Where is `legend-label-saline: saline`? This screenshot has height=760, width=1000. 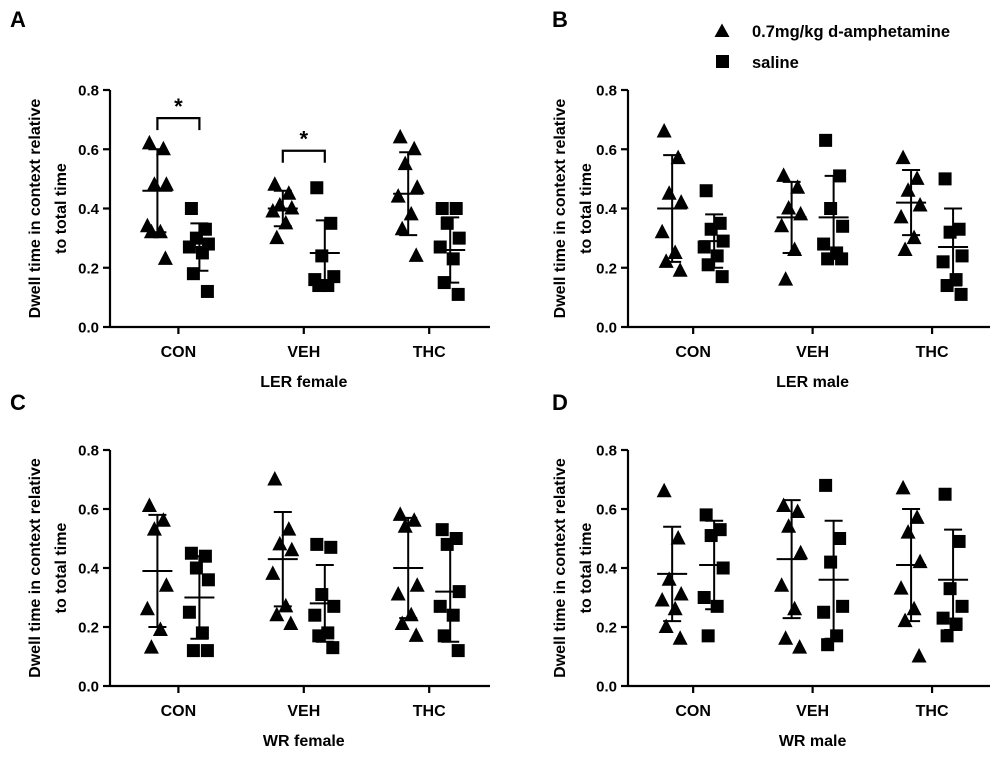 legend-label-saline: saline is located at coordinates (775, 63).